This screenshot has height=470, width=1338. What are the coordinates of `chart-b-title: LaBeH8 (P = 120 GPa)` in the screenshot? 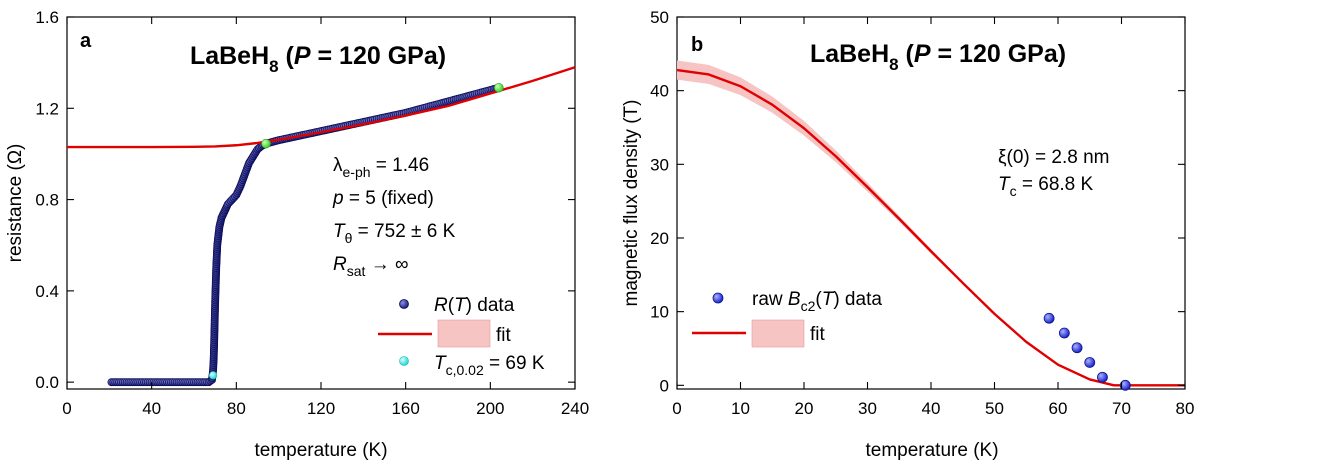 It's located at (938, 57).